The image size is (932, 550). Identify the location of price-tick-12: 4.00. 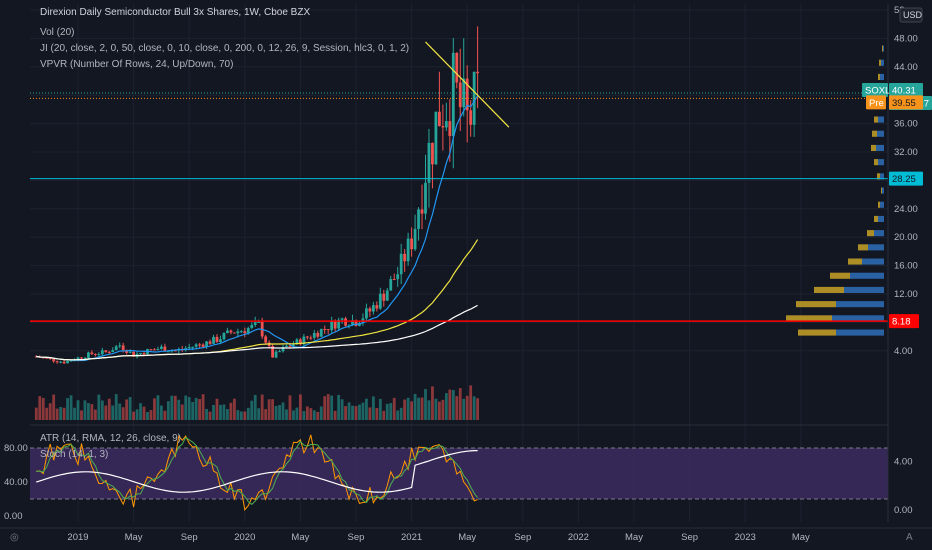
(903, 351).